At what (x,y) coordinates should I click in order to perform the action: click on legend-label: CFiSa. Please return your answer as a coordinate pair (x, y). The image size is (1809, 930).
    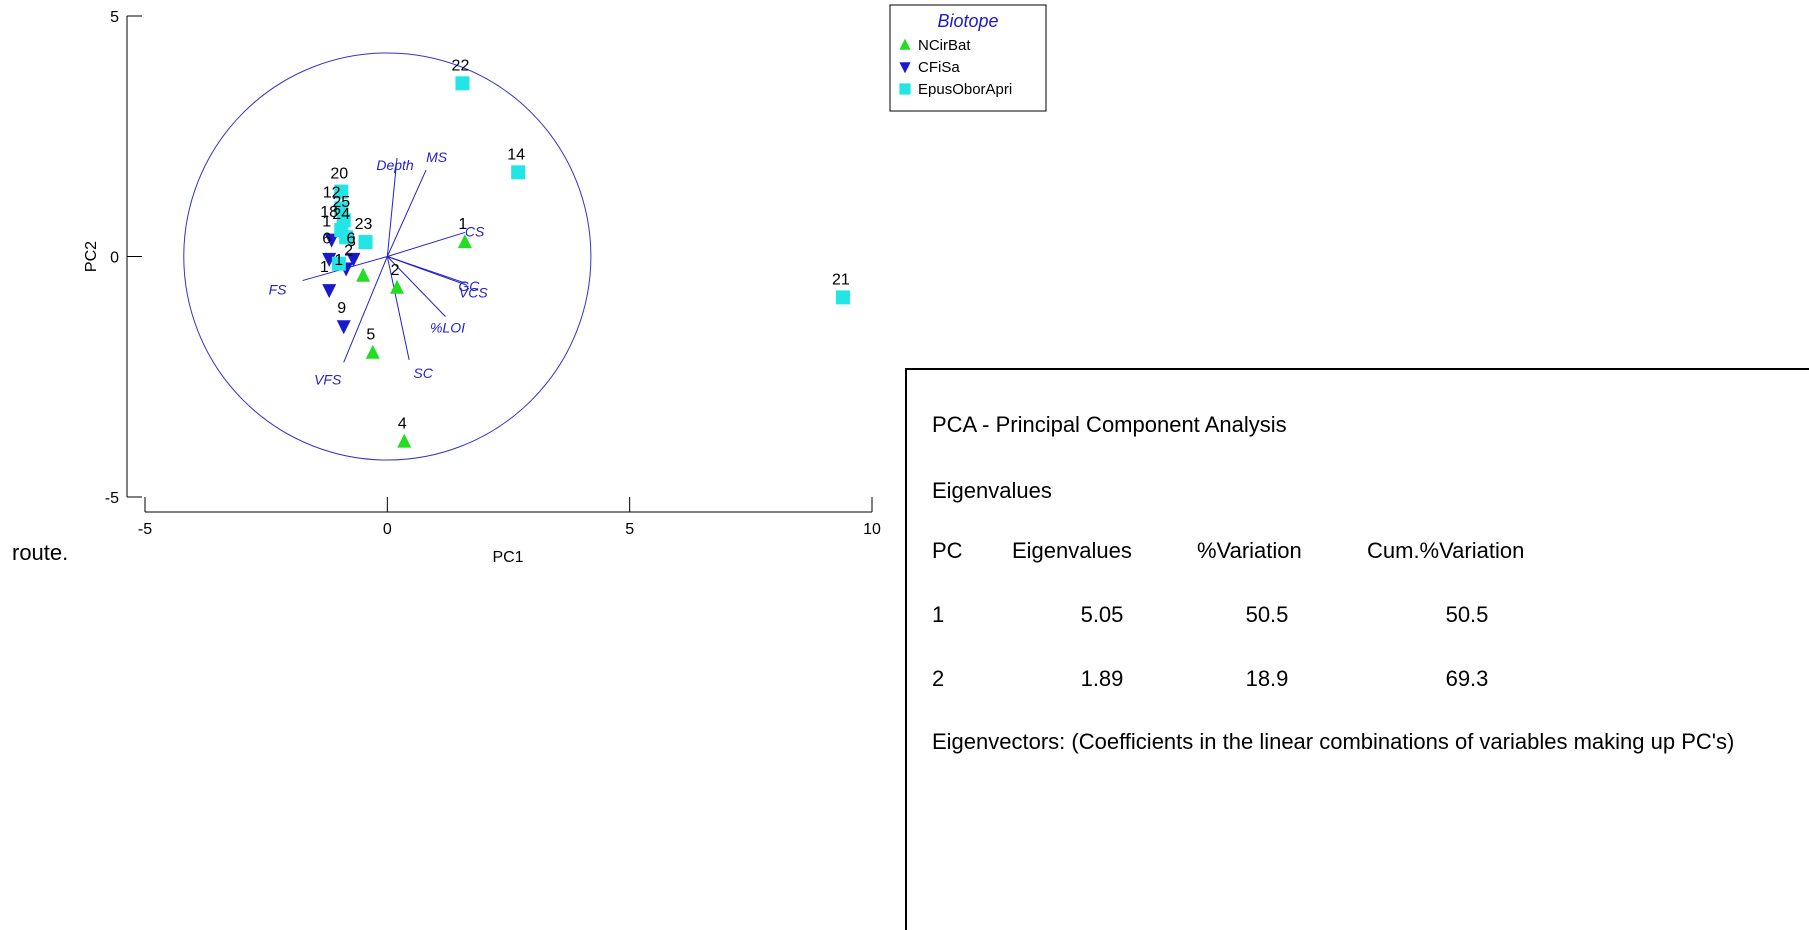
    Looking at the image, I should click on (939, 67).